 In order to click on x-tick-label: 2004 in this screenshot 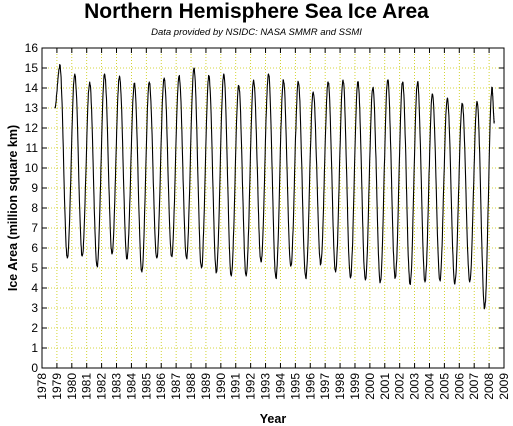, I will do `click(429, 386)`.